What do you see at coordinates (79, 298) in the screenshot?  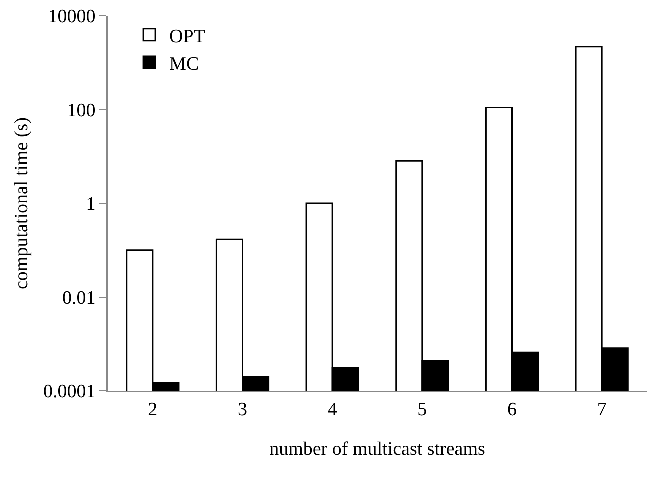 I see `y-tick-label: 0.01` at bounding box center [79, 298].